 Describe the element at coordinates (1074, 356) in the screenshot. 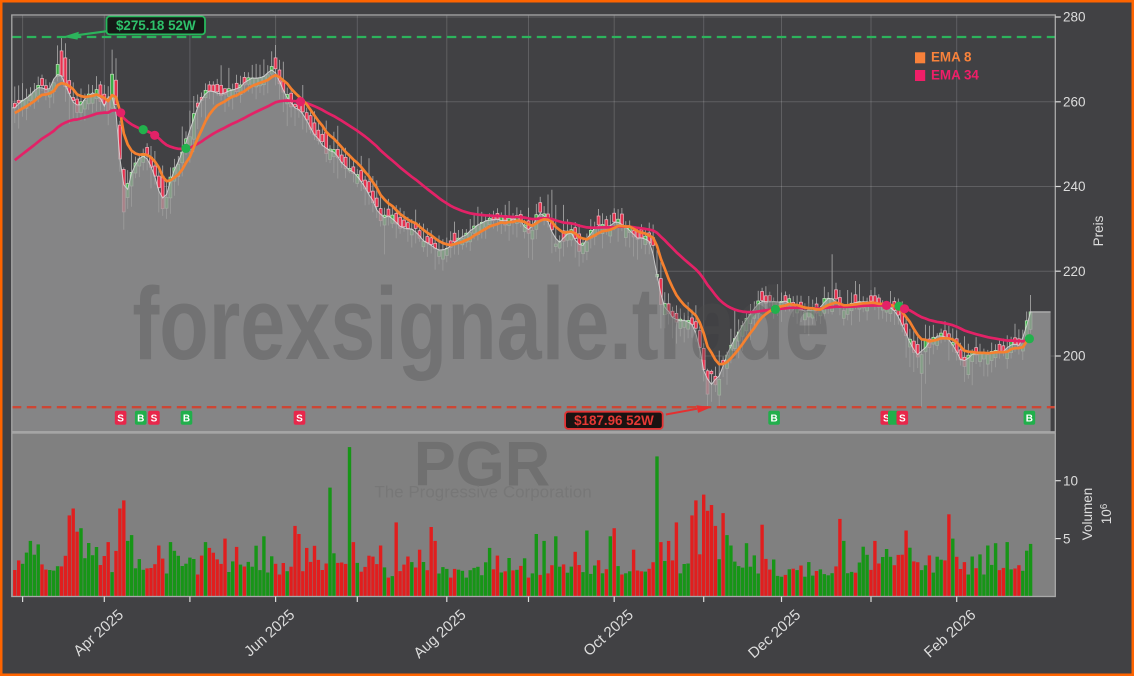

I see `svg-text: 200` at that location.